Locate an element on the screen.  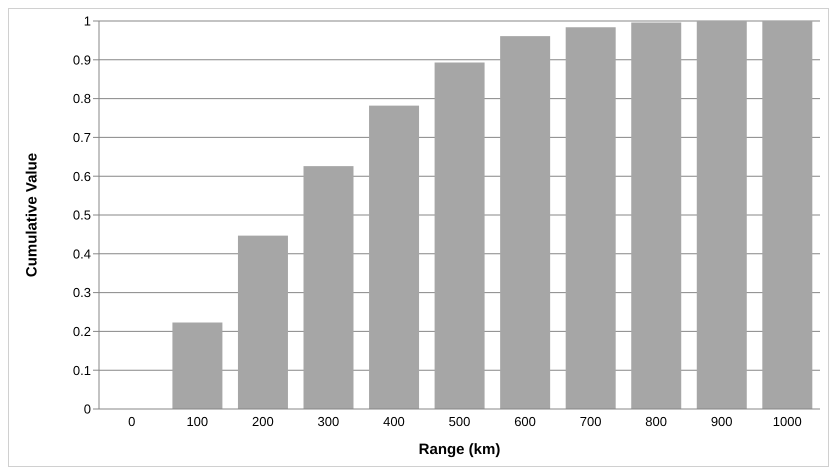
y-tick-label: 0.8 is located at coordinates (81, 98).